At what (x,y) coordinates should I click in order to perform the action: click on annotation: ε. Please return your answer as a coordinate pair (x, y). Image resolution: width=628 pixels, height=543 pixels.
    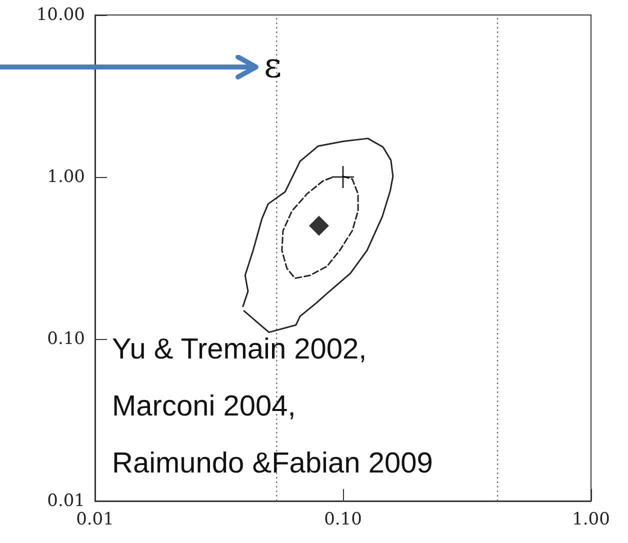
    Looking at the image, I should click on (273, 66).